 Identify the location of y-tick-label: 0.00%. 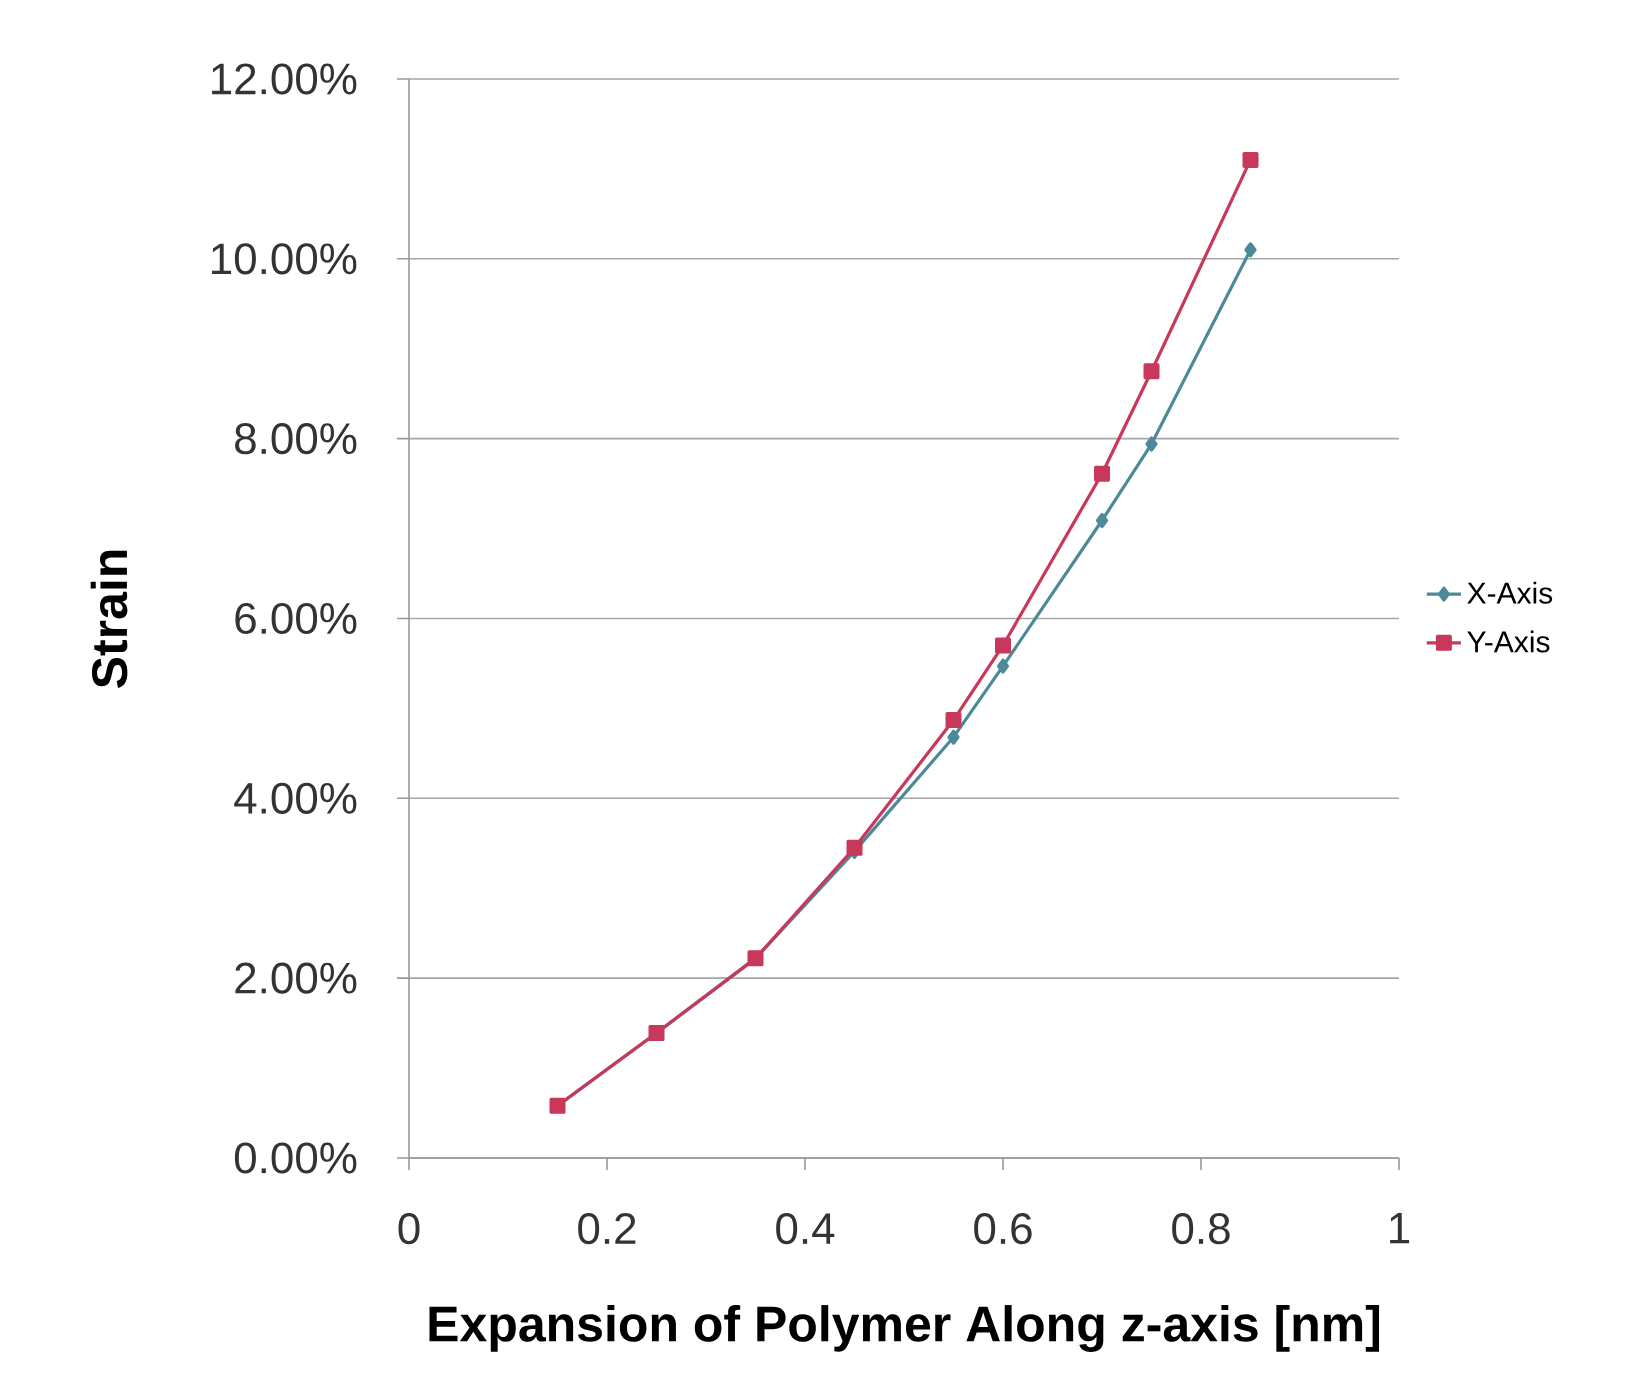
(295, 1158).